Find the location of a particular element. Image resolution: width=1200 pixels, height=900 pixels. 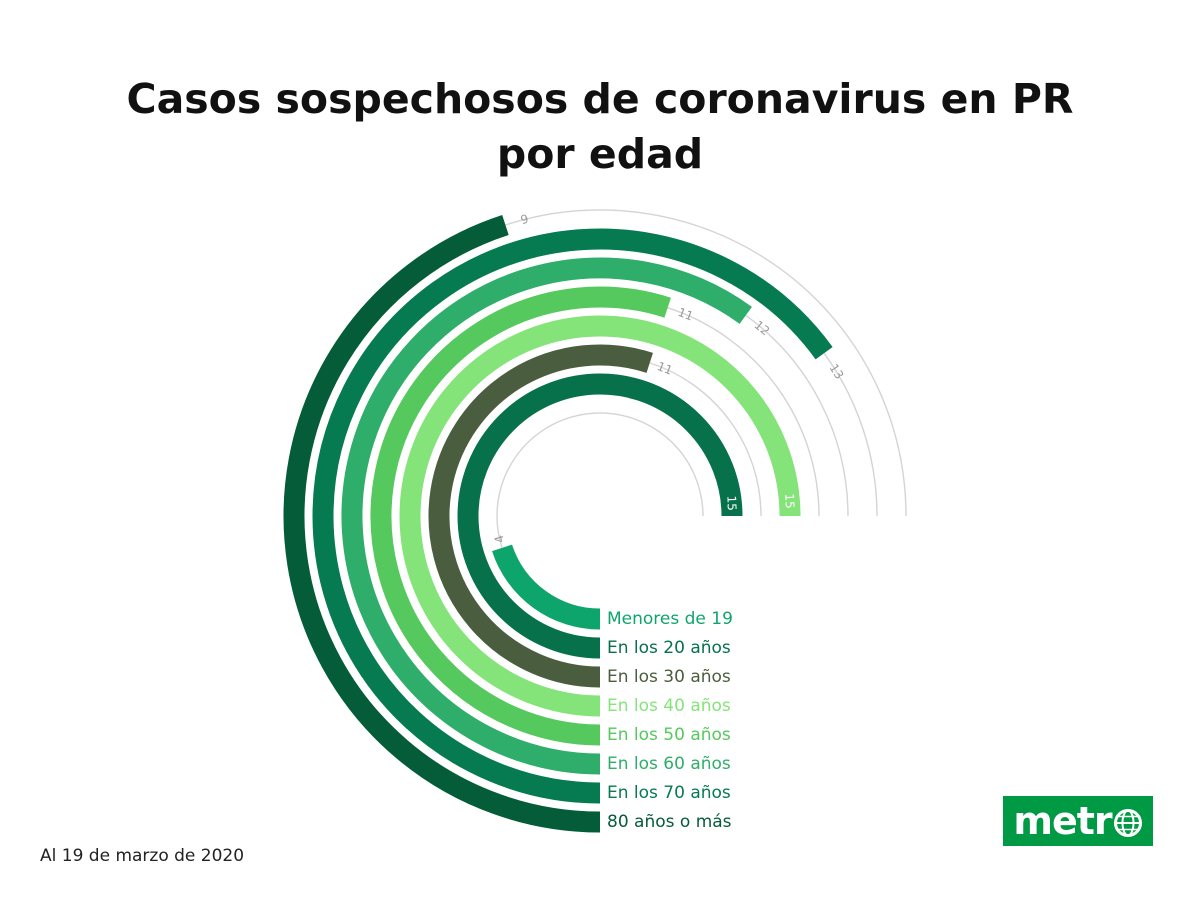

footnote-date: Al 19 de marzo de 2020 is located at coordinates (142, 856).